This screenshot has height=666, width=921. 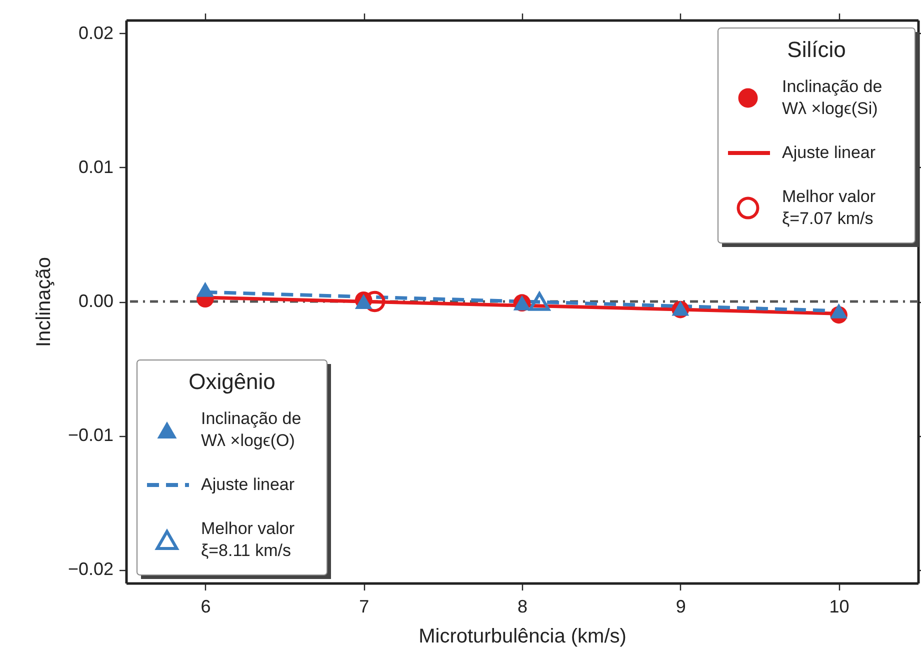 I want to click on x-tick-label: 9, so click(x=681, y=606).